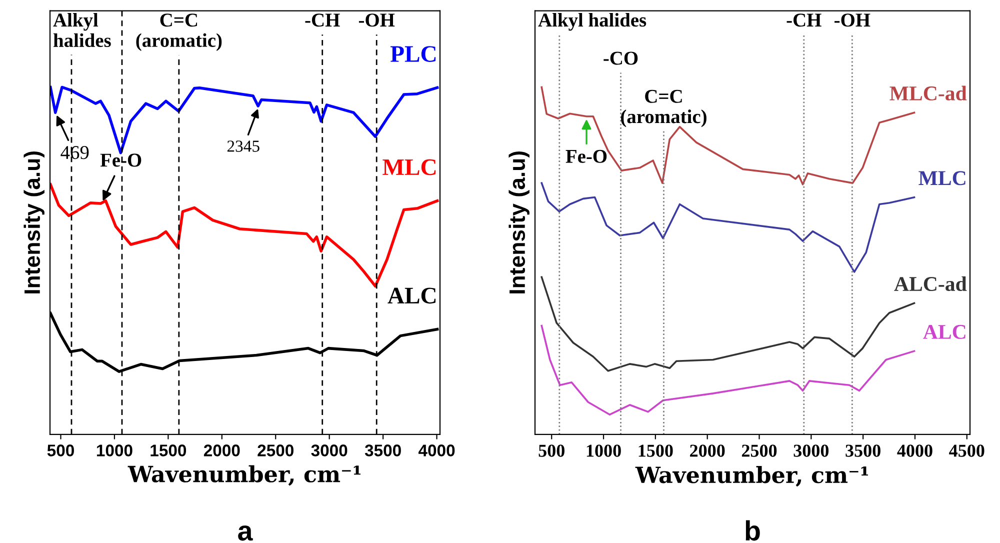 The image size is (1000, 543). I want to click on ref-line-label: -CO, so click(621, 58).